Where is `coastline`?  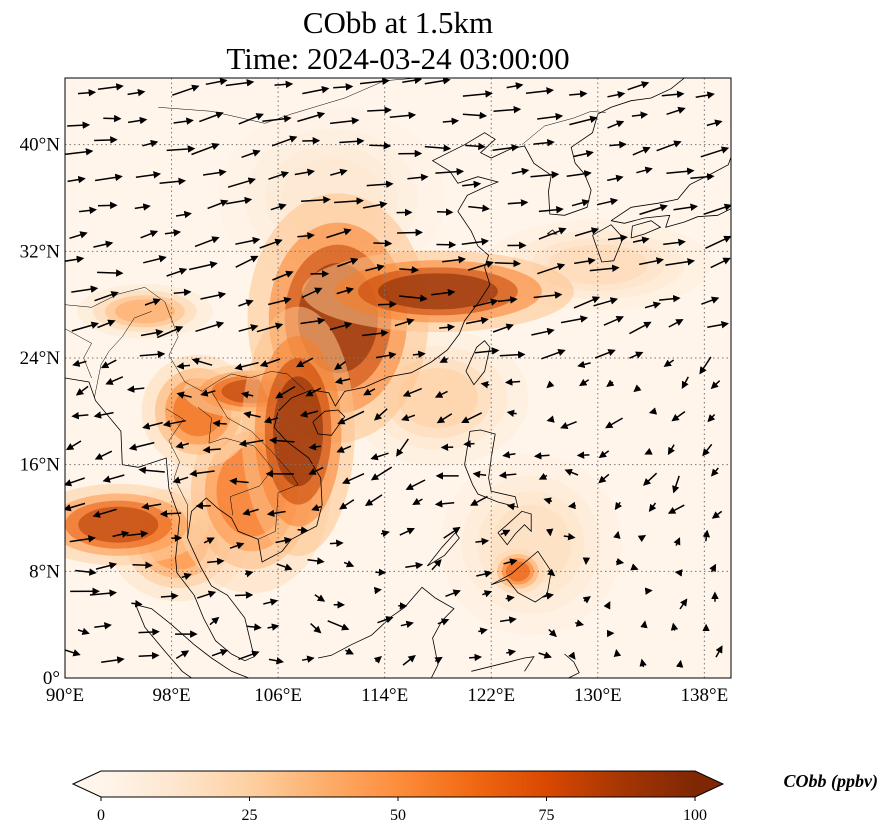 coastline is located at coordinates (503, 664).